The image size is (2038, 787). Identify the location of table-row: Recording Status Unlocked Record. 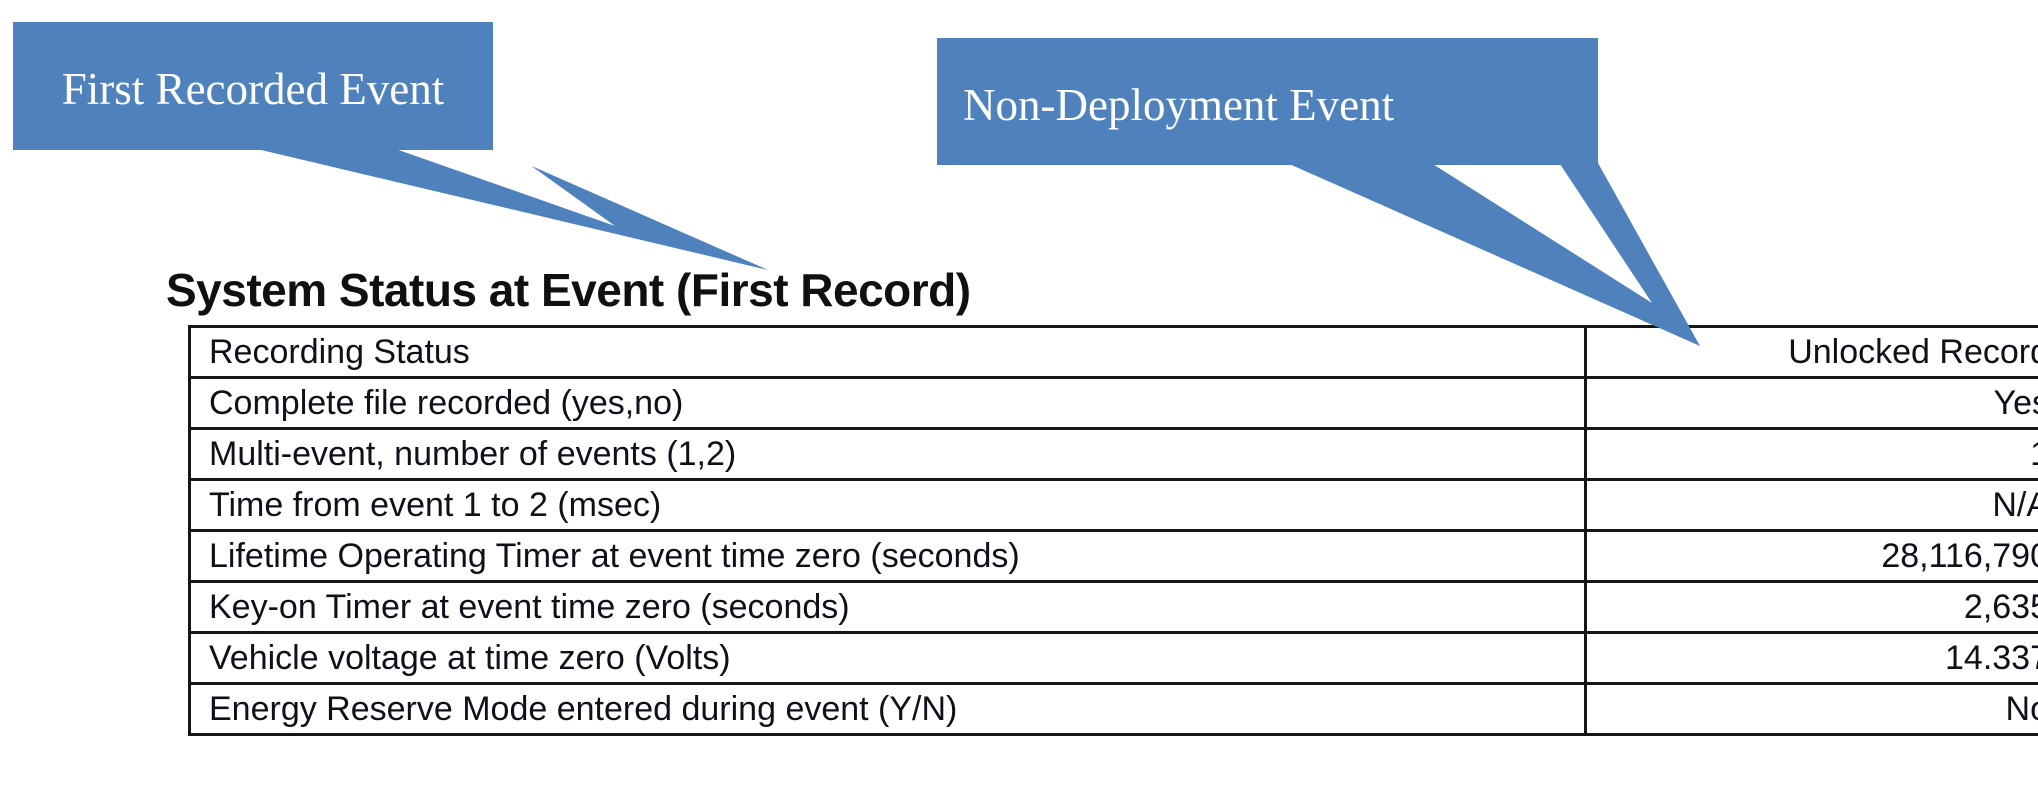
(1113, 352).